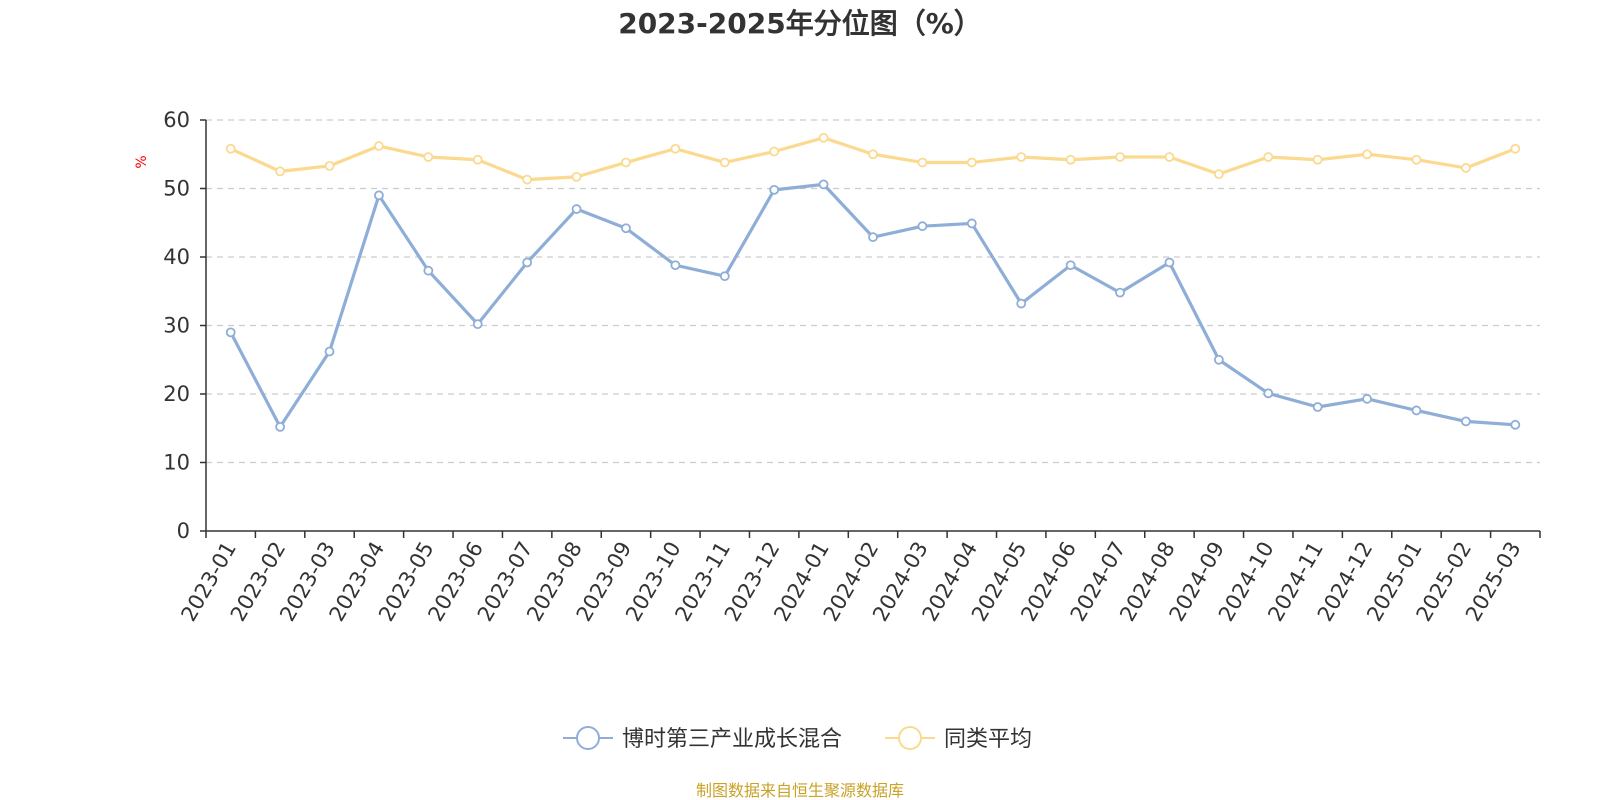 This screenshot has width=1600, height=800. I want to click on y-axis-label: %, so click(142, 161).